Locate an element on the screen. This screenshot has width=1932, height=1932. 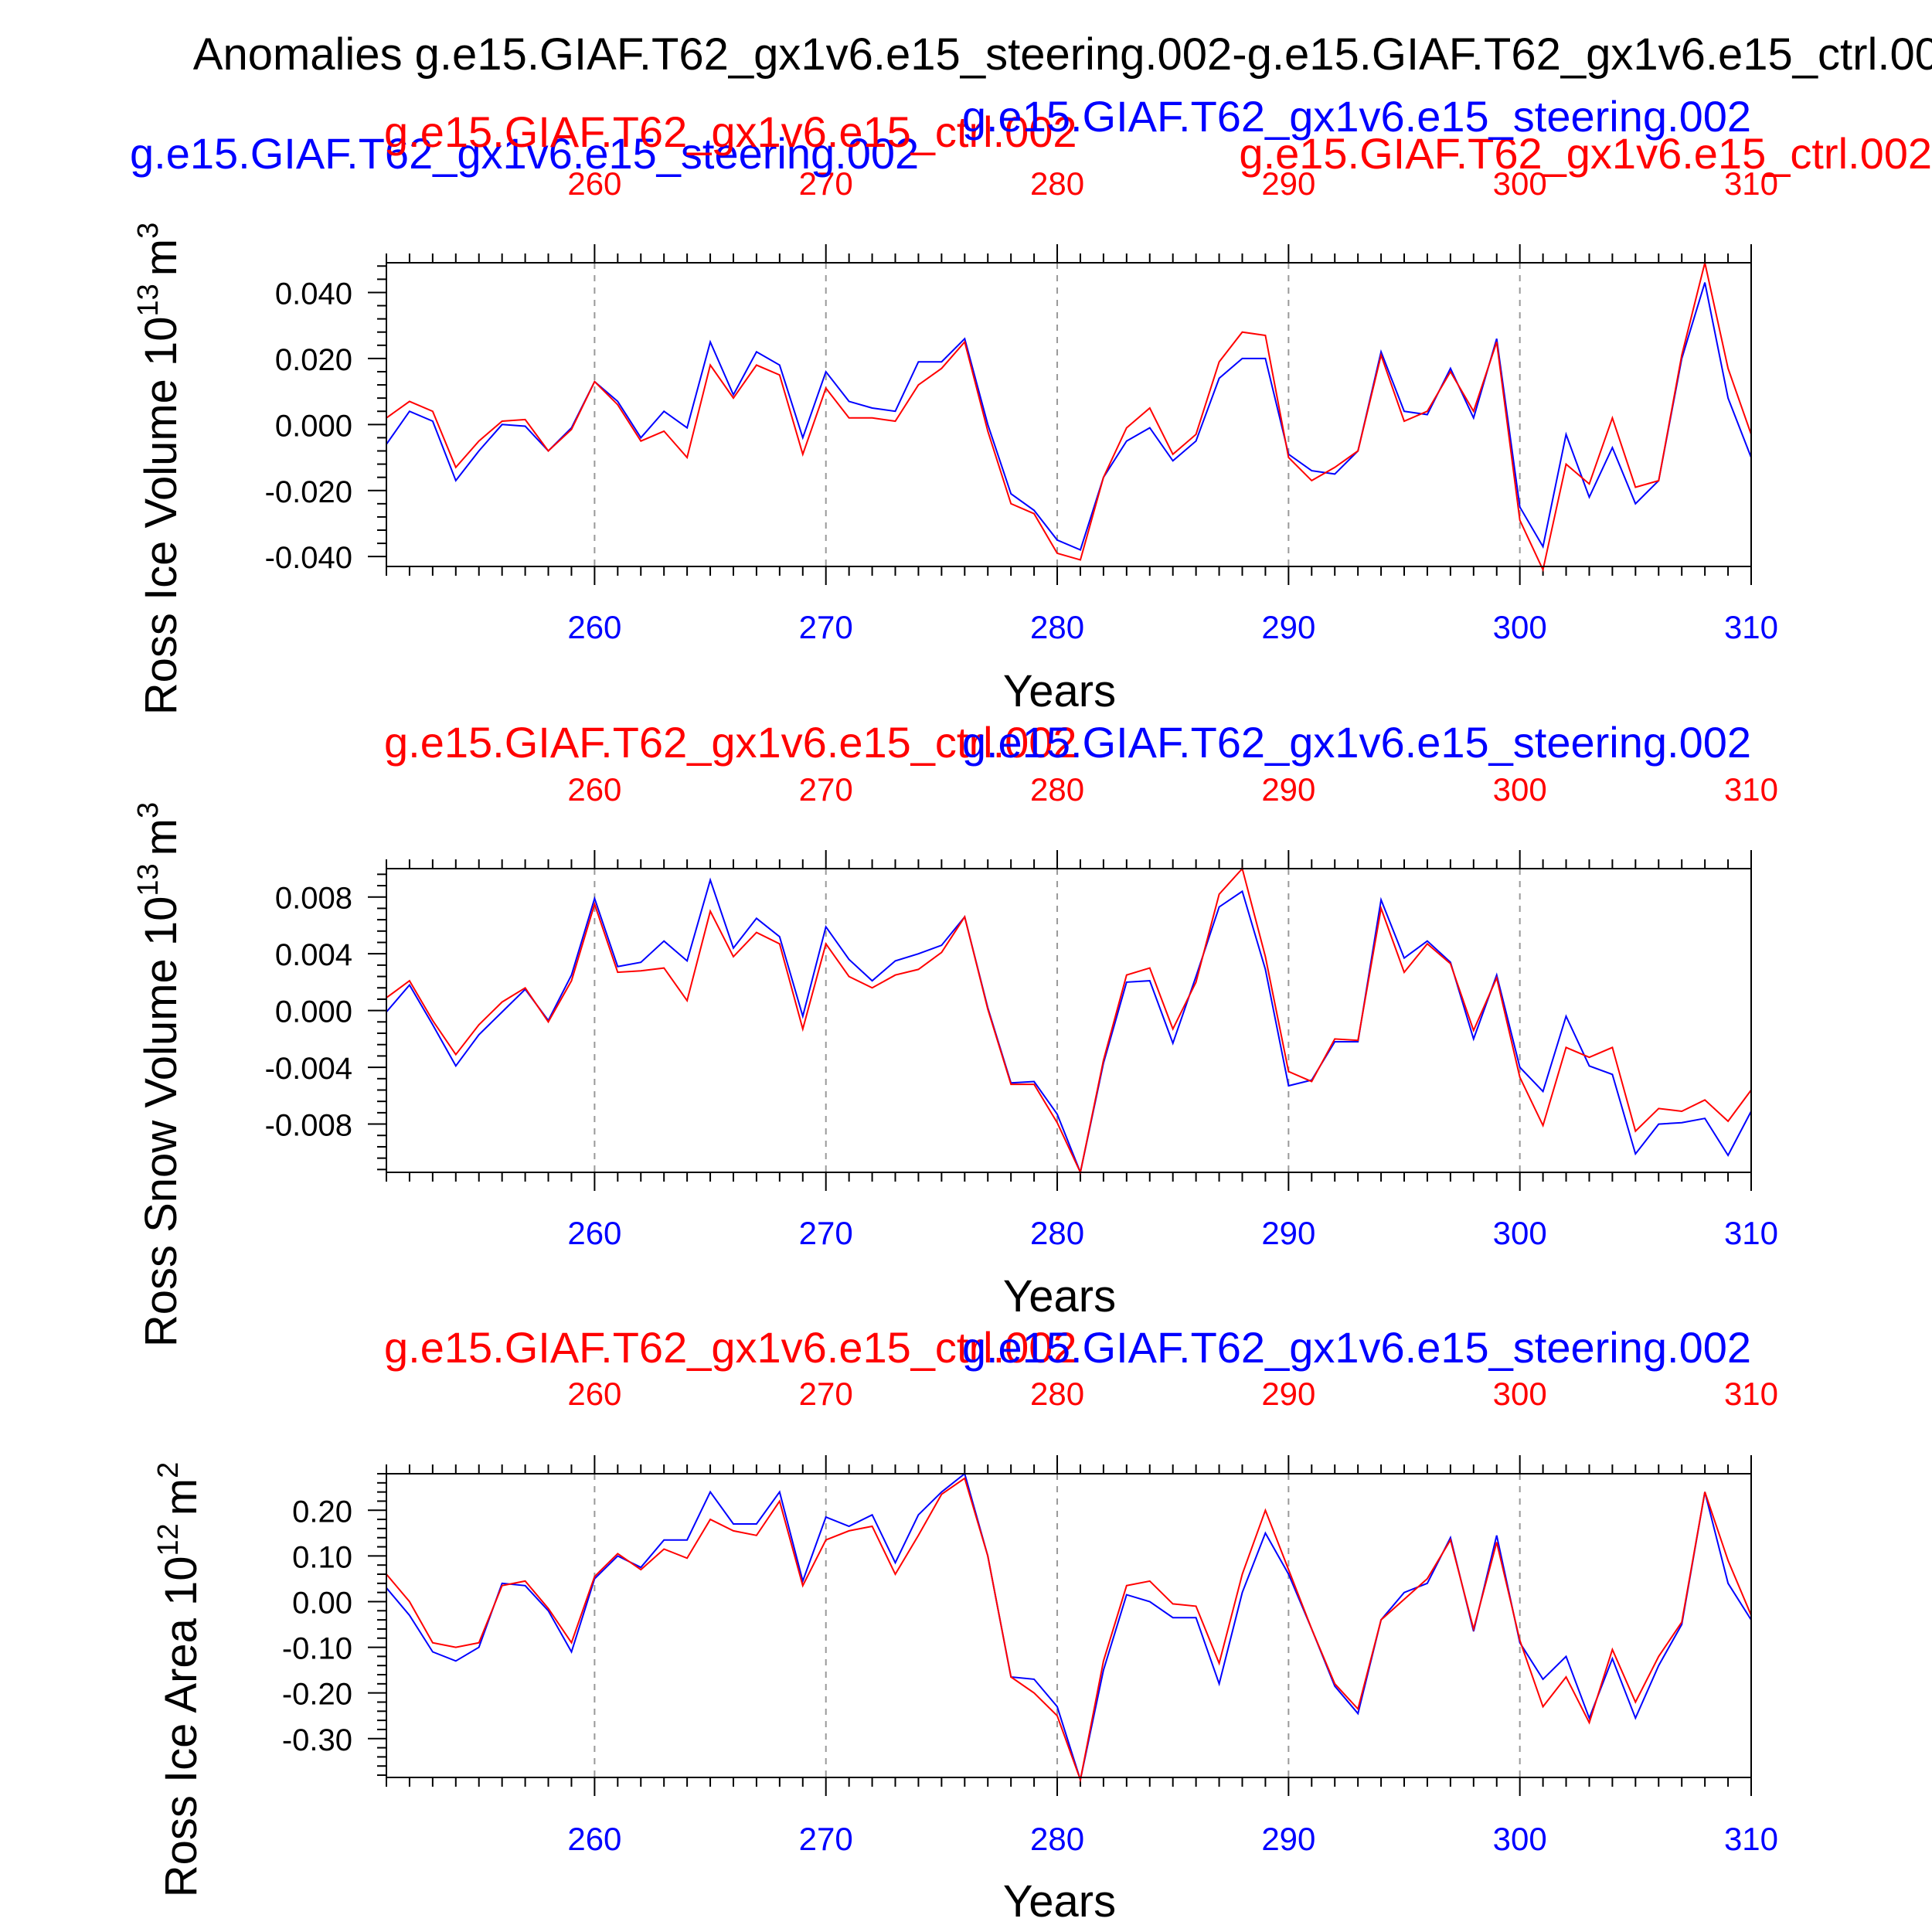
y-tick-label: 0.008 is located at coordinates (314, 899).